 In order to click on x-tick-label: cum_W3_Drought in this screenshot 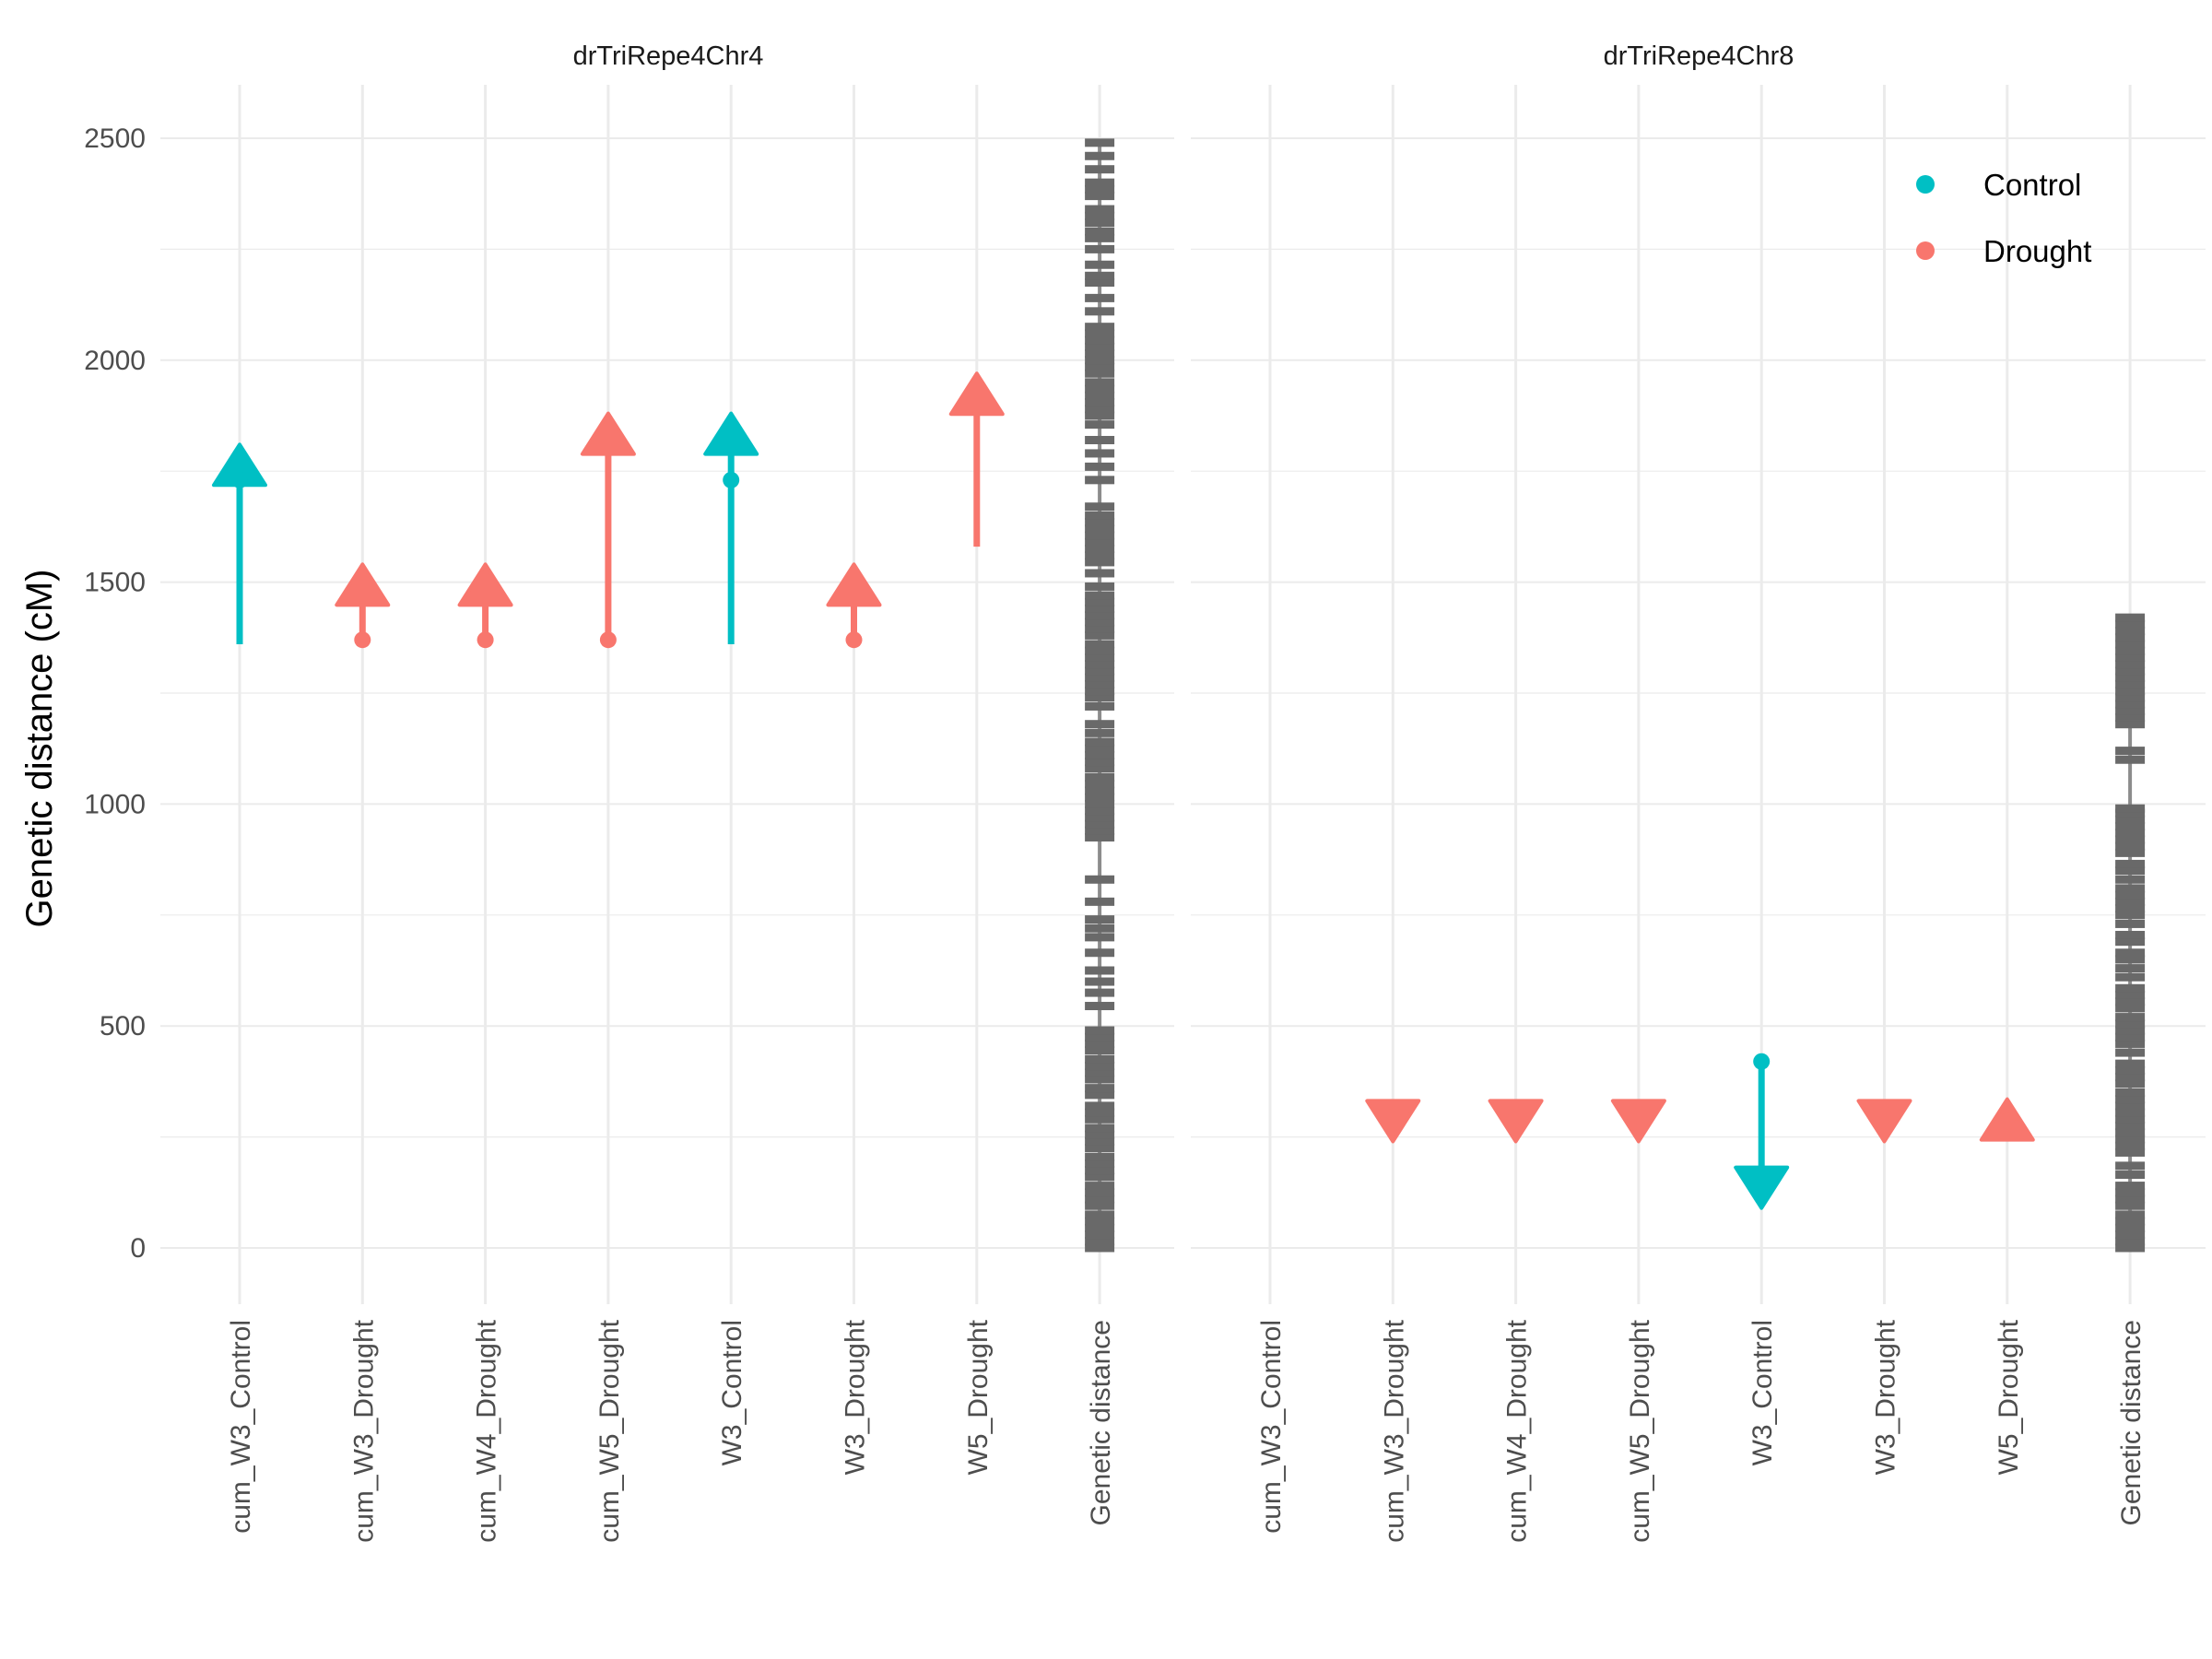, I will do `click(363, 1430)`.